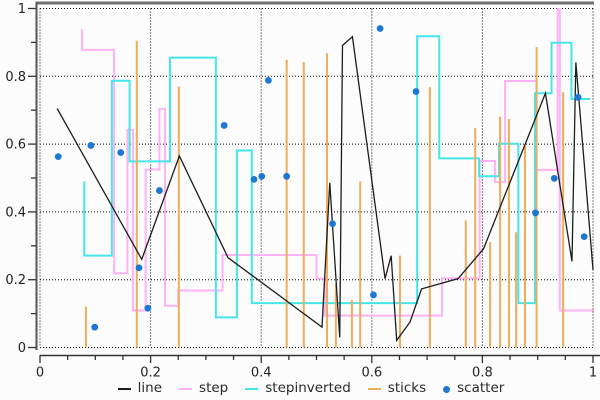 The height and width of the screenshot is (400, 600). What do you see at coordinates (482, 373) in the screenshot?
I see `x-axis-tick-label: 0.8` at bounding box center [482, 373].